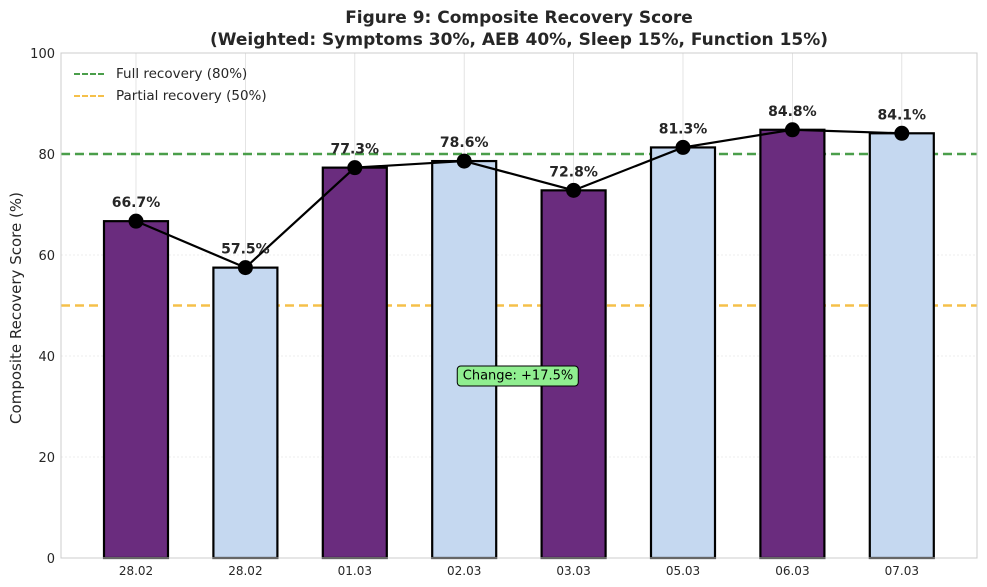  I want to click on legend-label-partial-recovery: Partial recovery (50%), so click(191, 96).